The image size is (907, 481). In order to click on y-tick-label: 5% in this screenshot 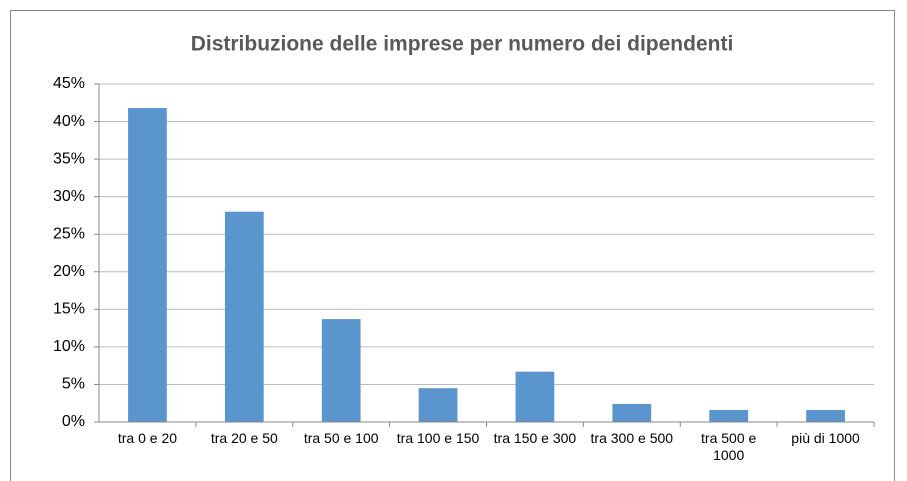, I will do `click(73, 384)`.